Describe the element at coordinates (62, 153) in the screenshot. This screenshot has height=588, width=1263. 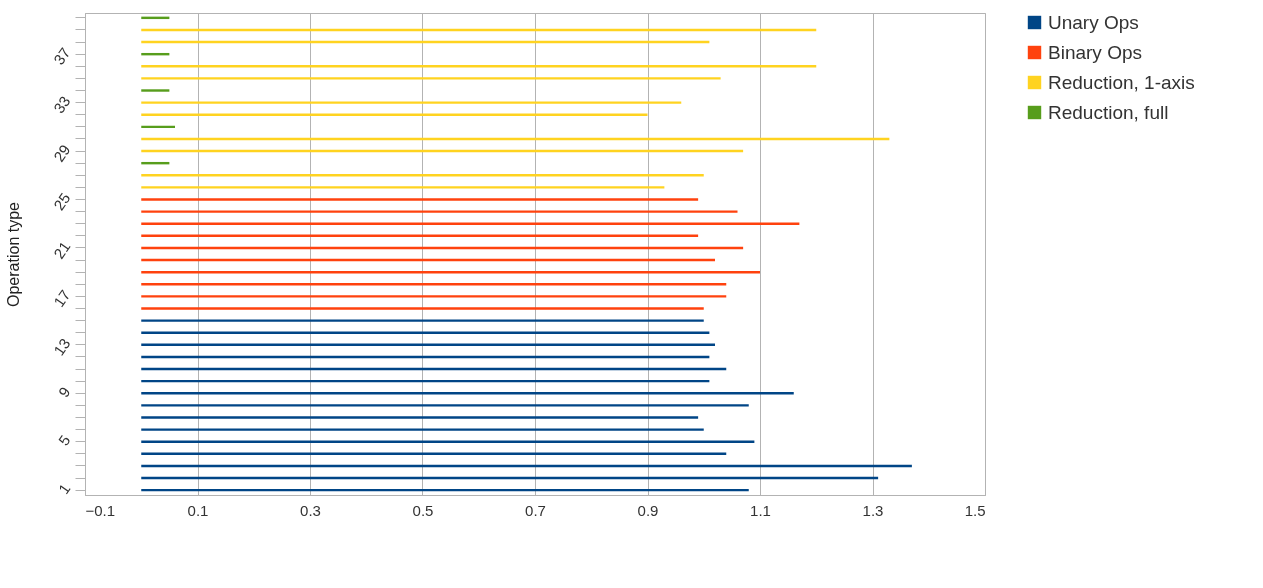
I see `y-tick-label: 29` at that location.